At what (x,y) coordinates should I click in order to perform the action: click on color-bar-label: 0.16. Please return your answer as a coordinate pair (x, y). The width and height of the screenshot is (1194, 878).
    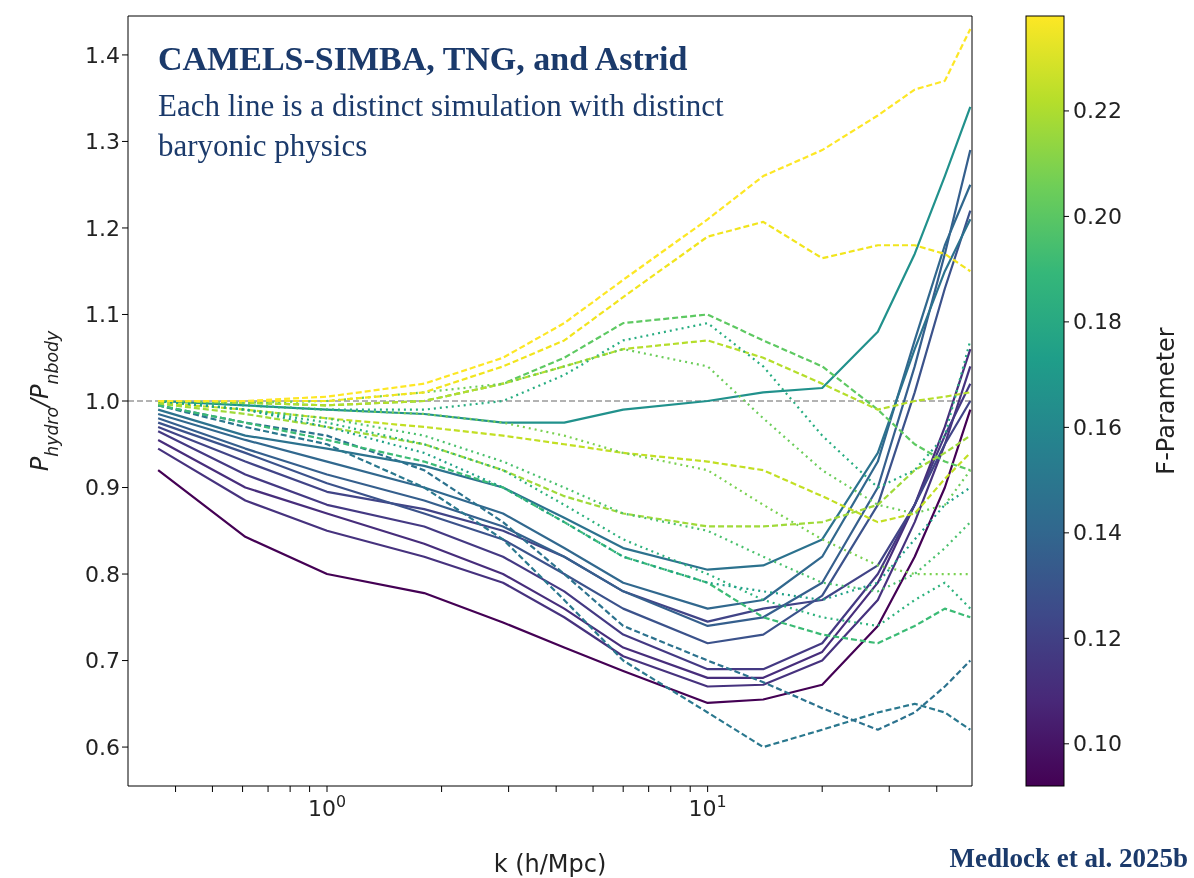
    Looking at the image, I should click on (1097, 427).